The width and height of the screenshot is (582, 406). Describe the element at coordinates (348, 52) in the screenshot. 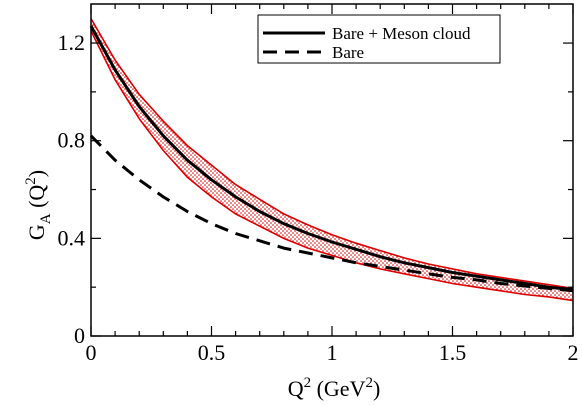

I see `legend-label-bare: Bare` at that location.